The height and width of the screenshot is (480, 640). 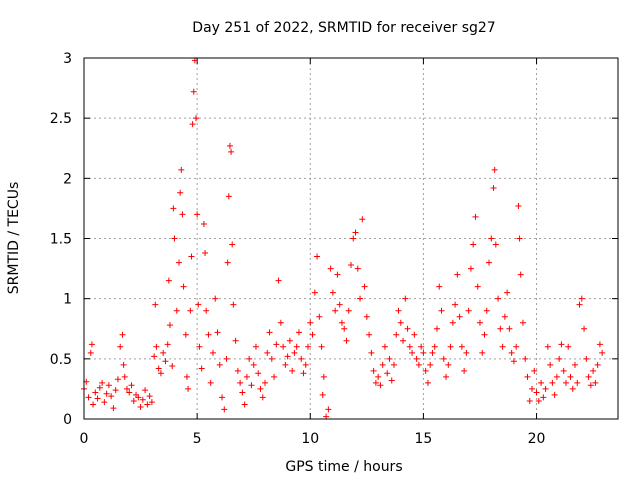 I want to click on x-axis-label: GPS time / hours, so click(x=343, y=467).